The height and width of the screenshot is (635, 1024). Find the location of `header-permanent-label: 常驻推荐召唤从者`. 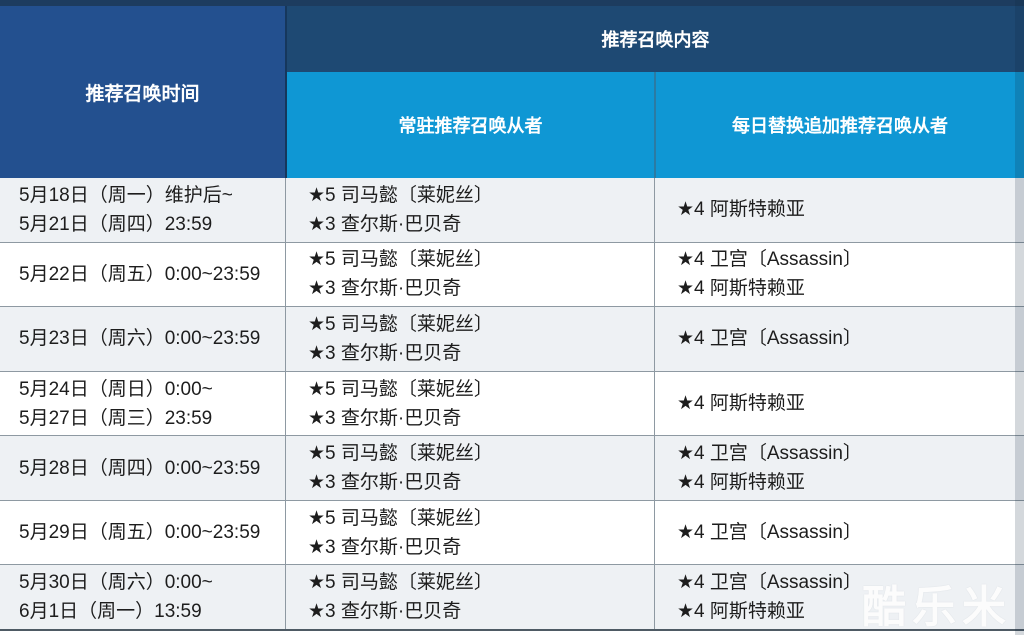

header-permanent-label: 常驻推荐召唤从者 is located at coordinates (470, 126).